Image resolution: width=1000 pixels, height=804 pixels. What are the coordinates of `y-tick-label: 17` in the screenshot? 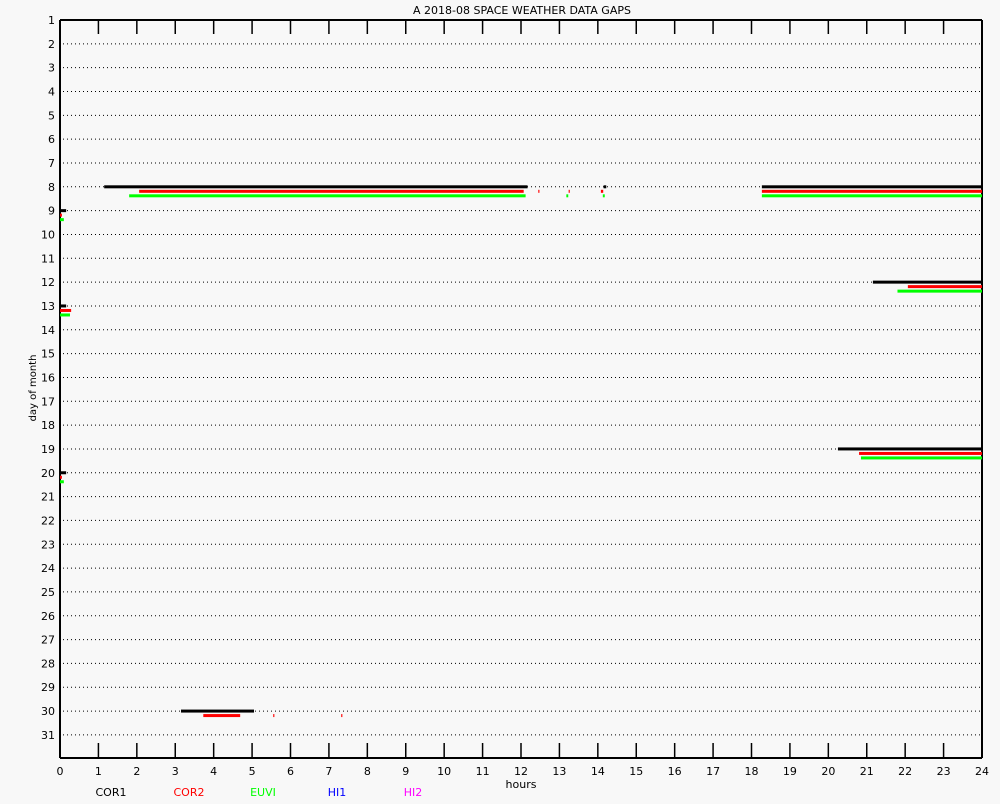 It's located at (48, 401).